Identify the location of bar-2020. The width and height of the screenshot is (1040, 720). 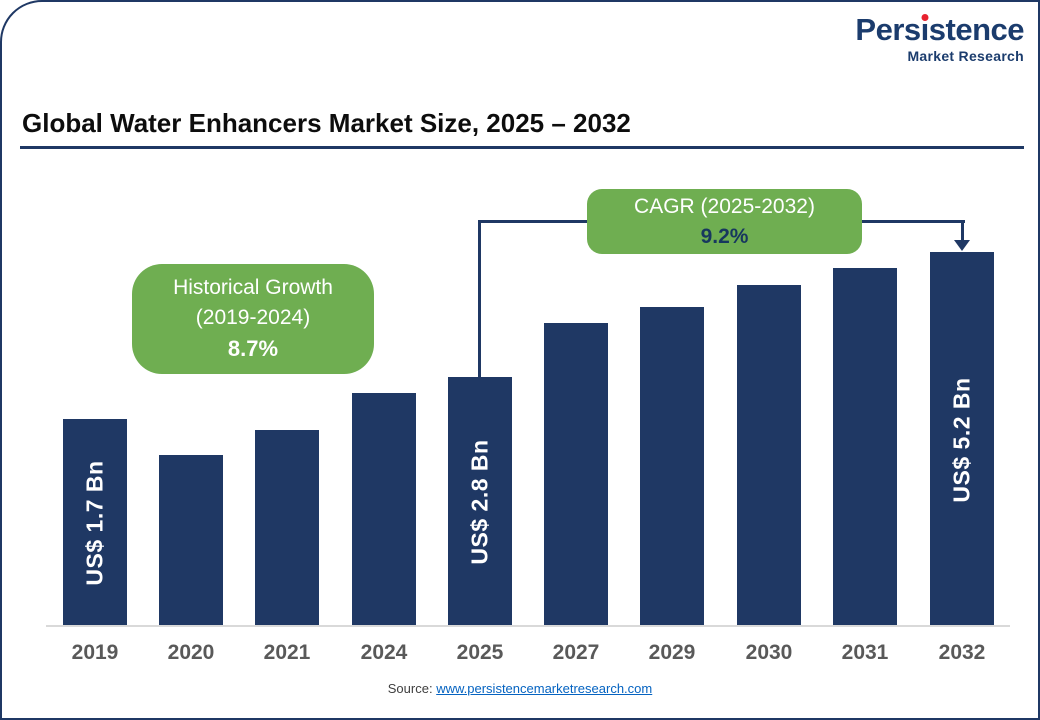
(191, 541).